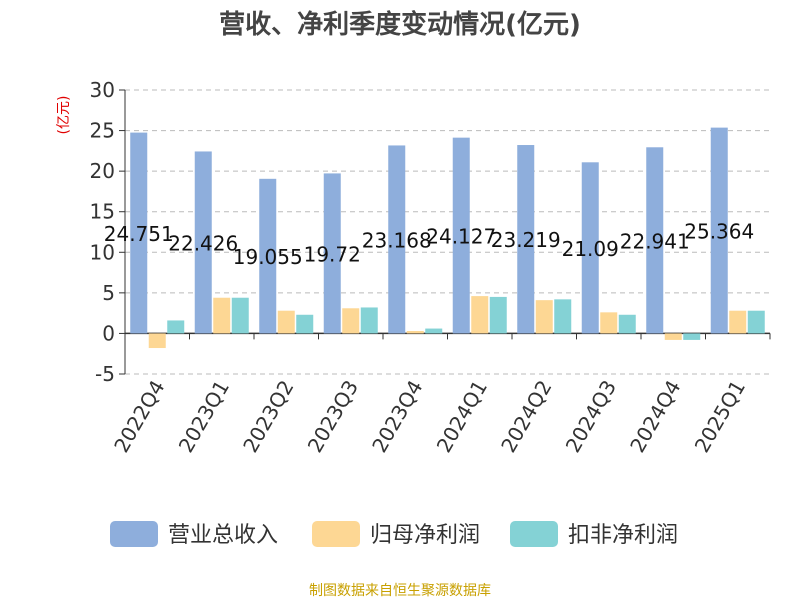  I want to click on legend-label: 归母净利润, so click(425, 535).